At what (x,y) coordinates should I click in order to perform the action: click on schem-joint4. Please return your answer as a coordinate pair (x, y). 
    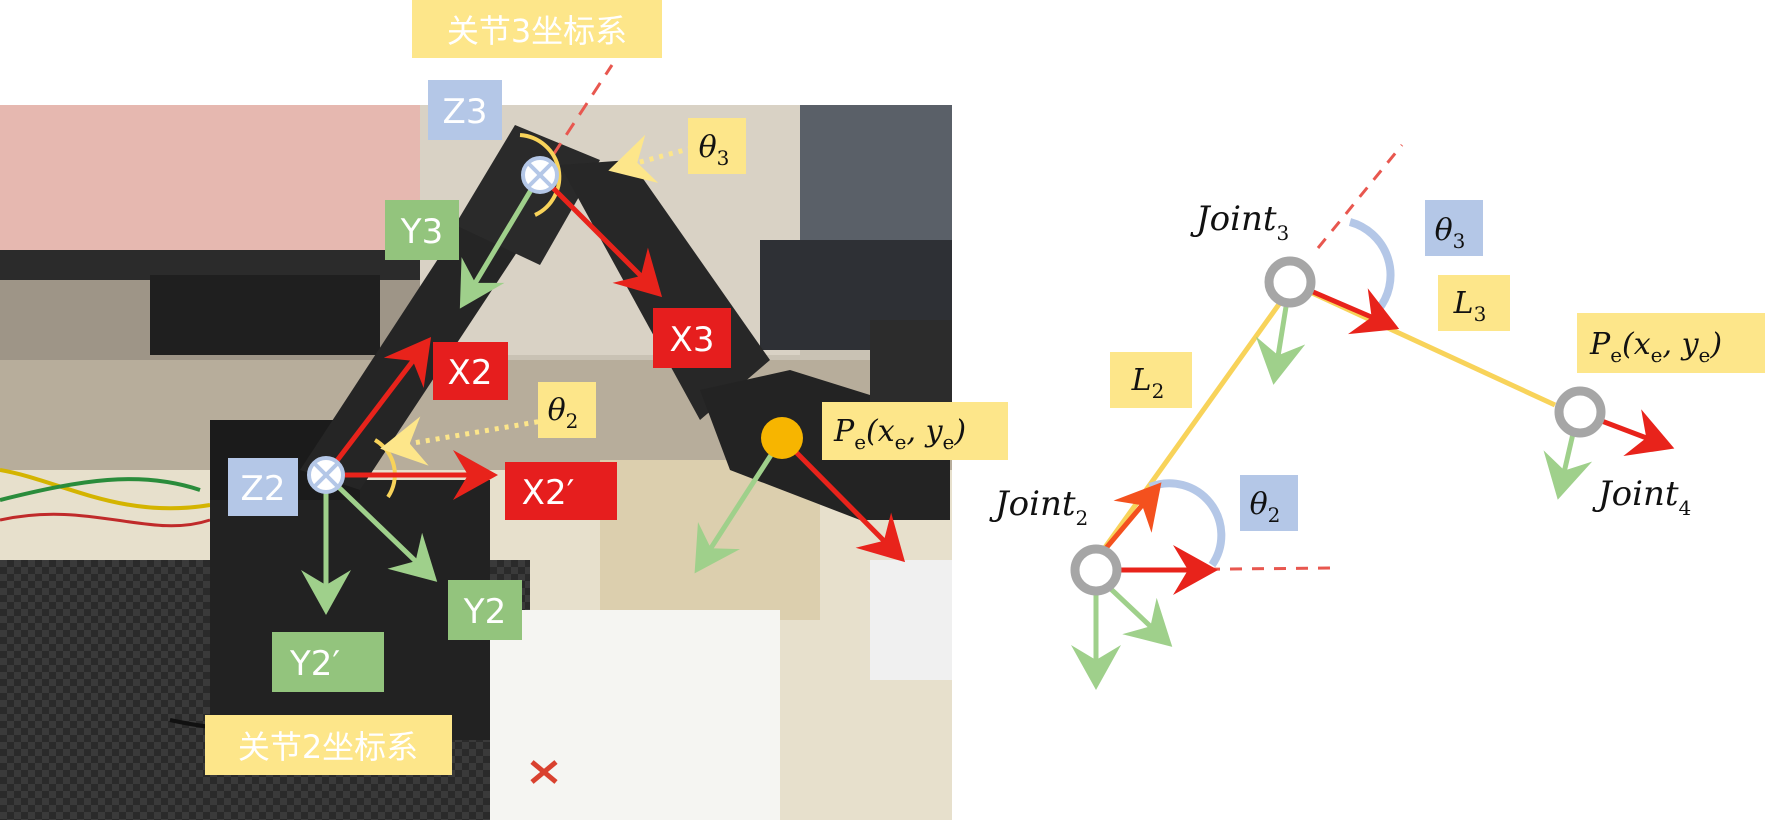
    Looking at the image, I should click on (1580, 412).